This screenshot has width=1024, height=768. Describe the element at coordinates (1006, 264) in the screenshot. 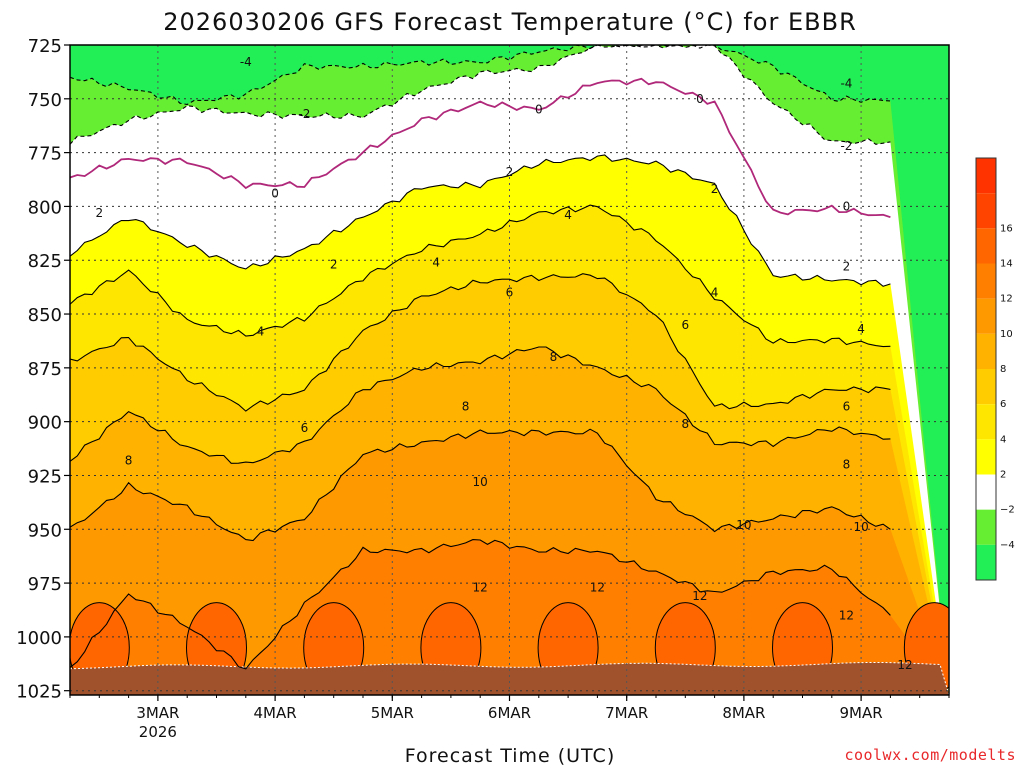

I see `colorbar-tick-label: 14` at that location.